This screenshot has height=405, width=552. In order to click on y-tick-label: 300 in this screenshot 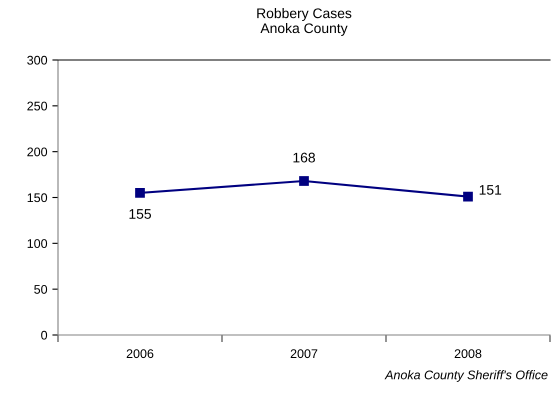, I will do `click(37, 60)`.